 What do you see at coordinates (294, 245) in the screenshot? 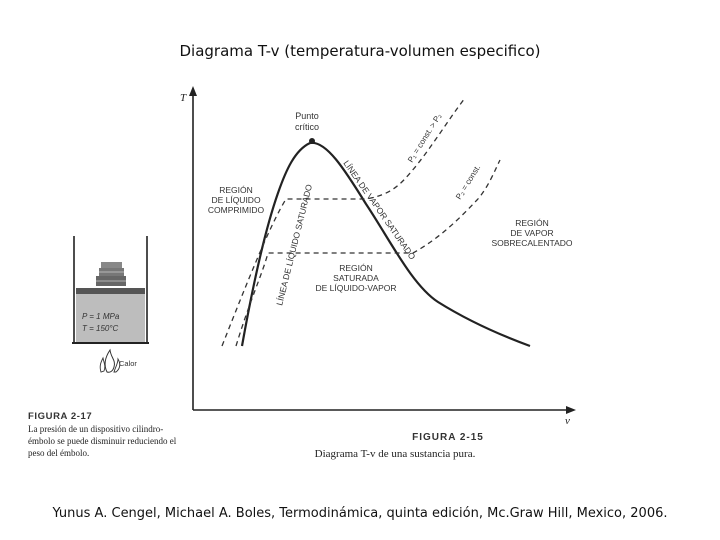
I see `saturated-liquid-line-label: LÍNEA DE LÍQUIDO SATURADO` at bounding box center [294, 245].